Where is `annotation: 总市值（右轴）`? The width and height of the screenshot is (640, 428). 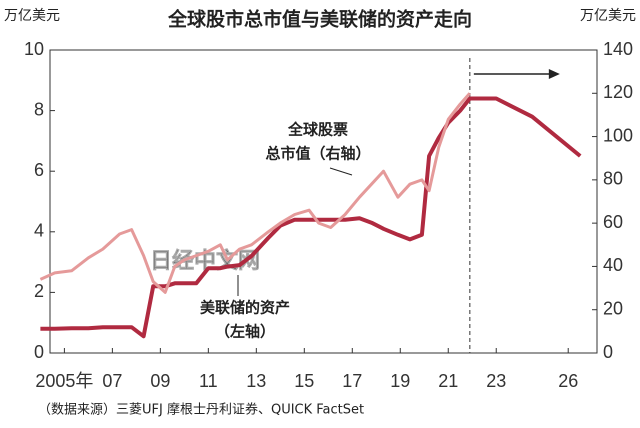 annotation: 总市值（右轴） is located at coordinates (317, 154).